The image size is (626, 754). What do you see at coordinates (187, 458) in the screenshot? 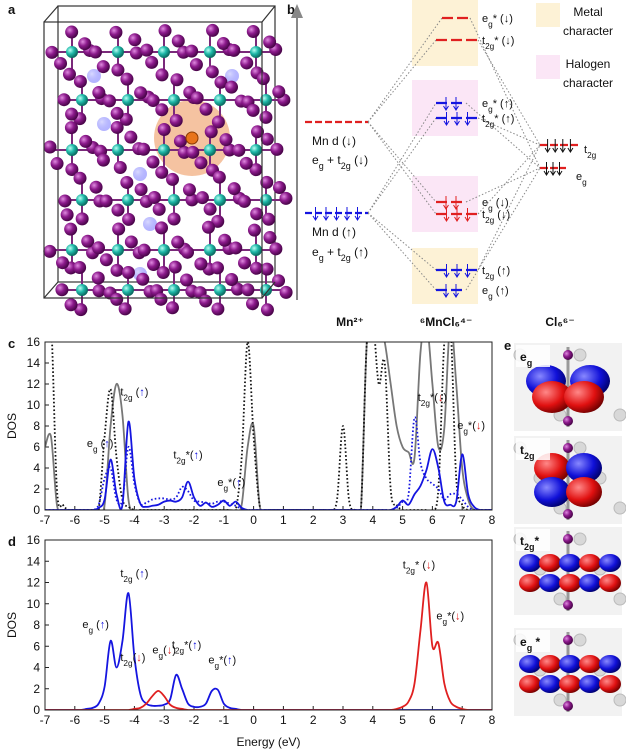
I see `peak-annotation: t2g*(↑)` at bounding box center [187, 458].